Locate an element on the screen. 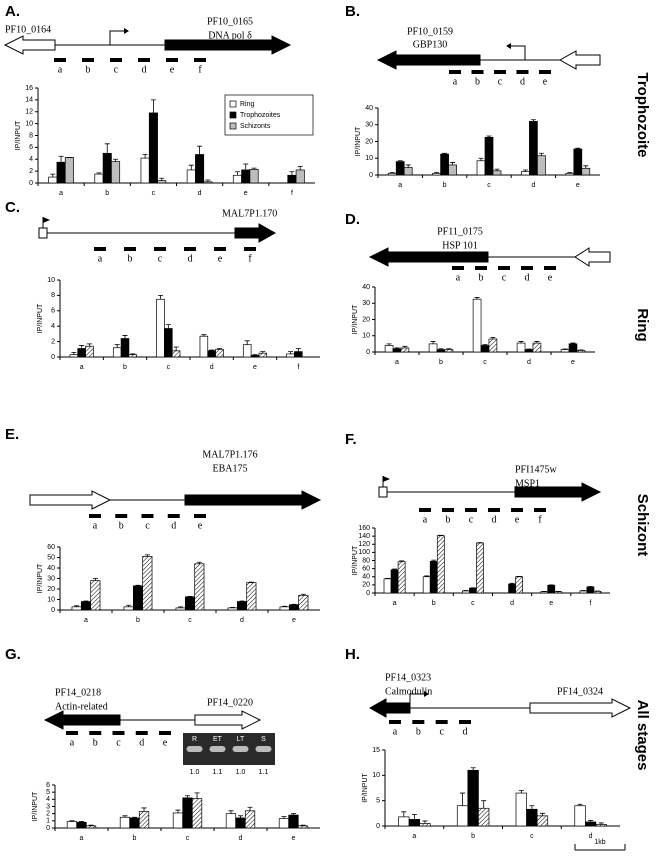  y-axis-label: IP/INPUT is located at coordinates (40, 318).